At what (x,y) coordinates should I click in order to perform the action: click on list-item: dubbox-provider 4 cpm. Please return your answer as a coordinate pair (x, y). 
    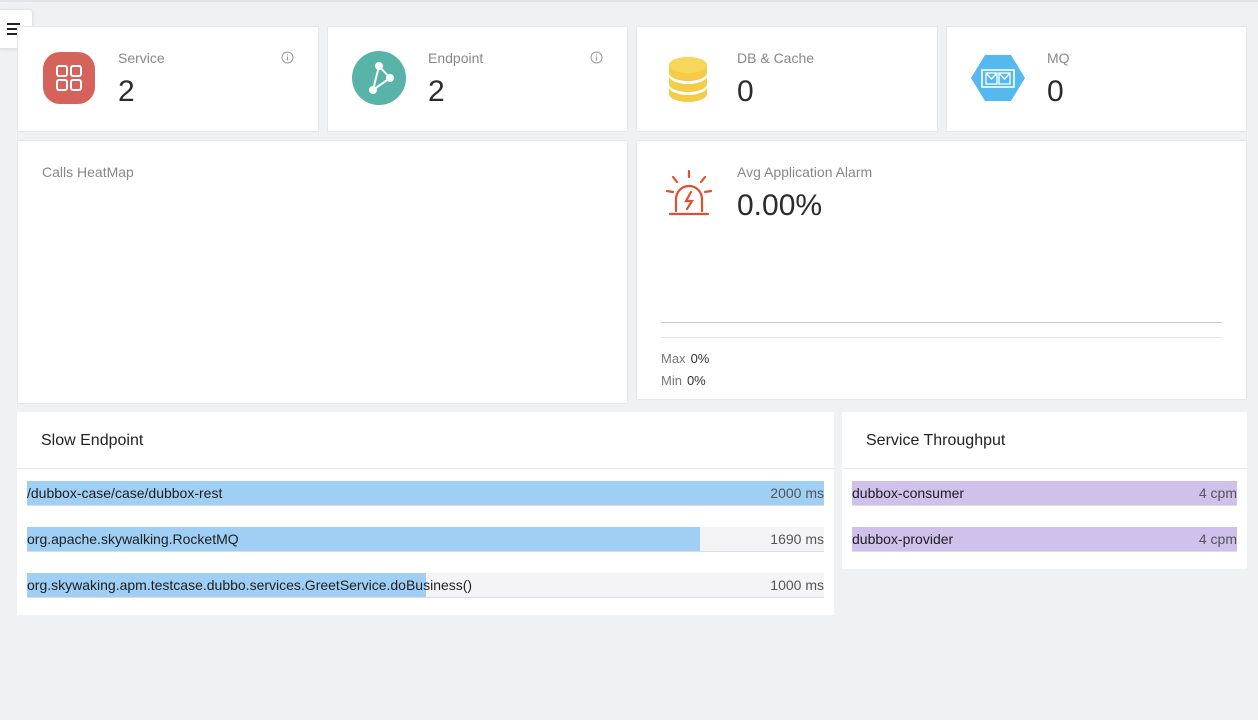
    Looking at the image, I should click on (1044, 539).